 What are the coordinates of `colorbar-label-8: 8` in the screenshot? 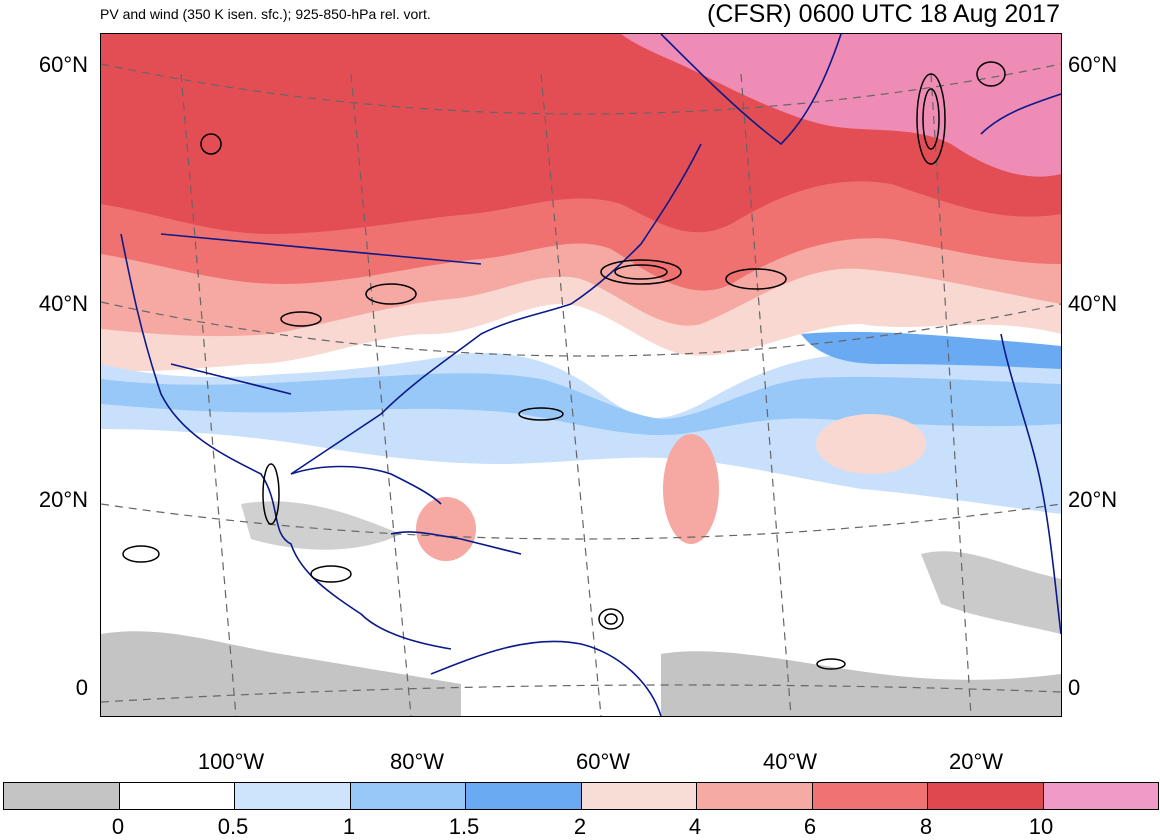 It's located at (926, 826).